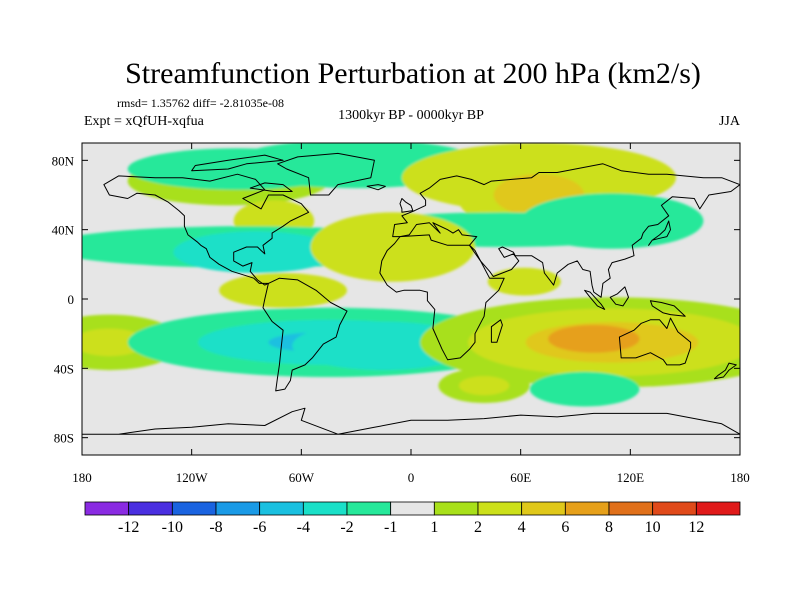 The width and height of the screenshot is (800, 600). Describe the element at coordinates (653, 527) in the screenshot. I see `colorbar-label: 10` at that location.